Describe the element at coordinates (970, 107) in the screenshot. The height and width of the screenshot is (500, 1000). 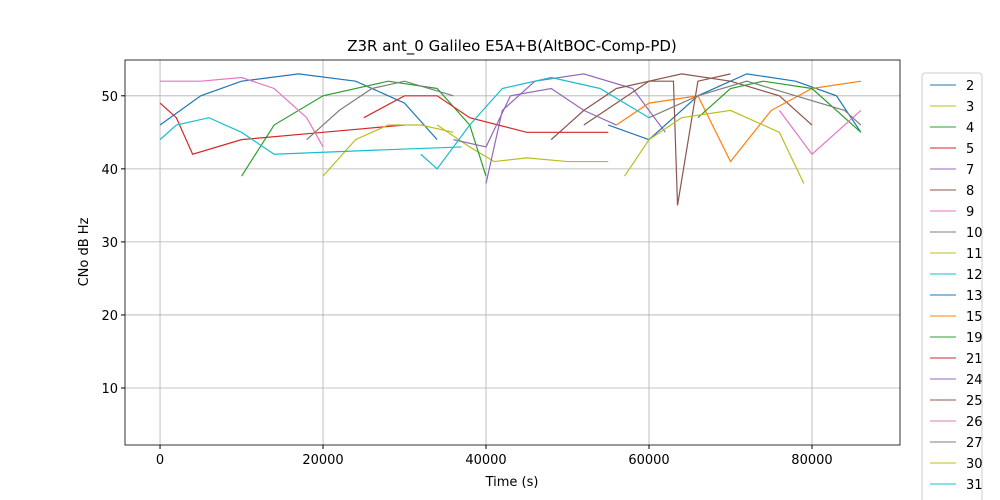
I see `legend-label: 3` at that location.